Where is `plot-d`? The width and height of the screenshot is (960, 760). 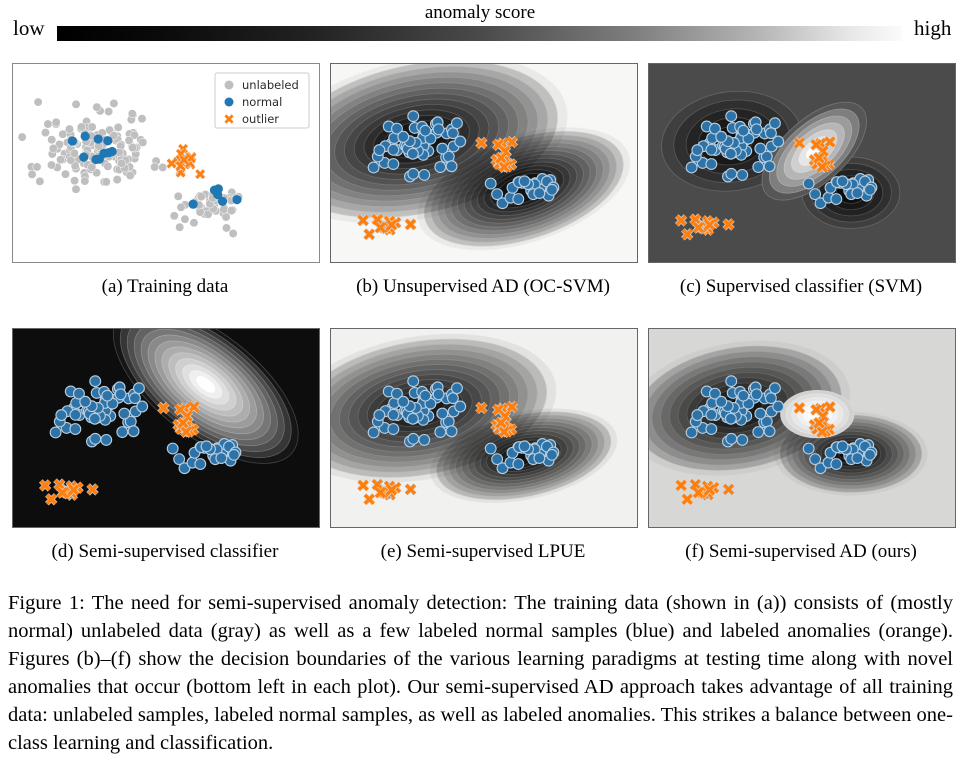 plot-d is located at coordinates (166, 428).